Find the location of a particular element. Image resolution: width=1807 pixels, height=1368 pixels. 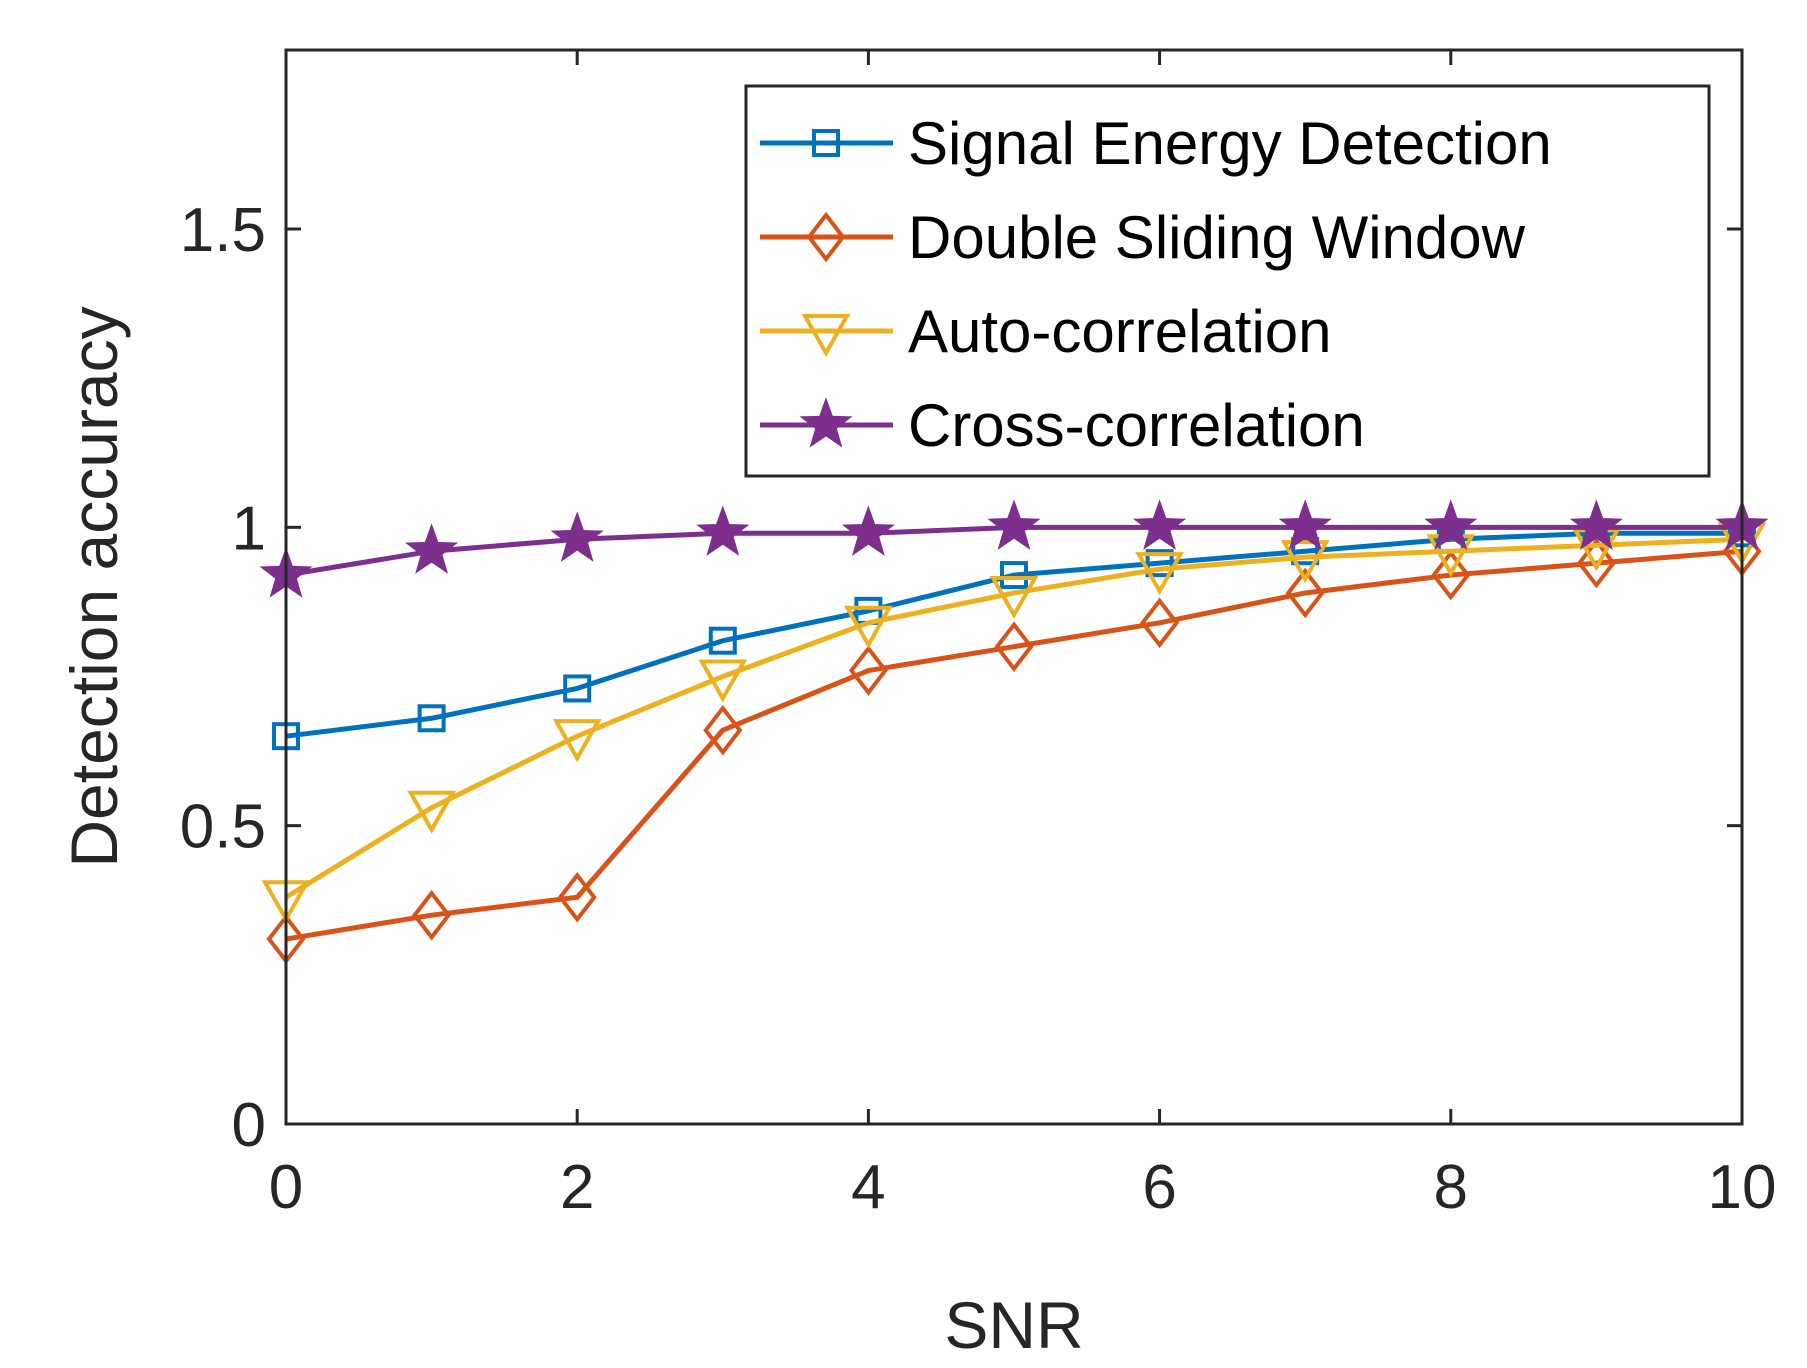

legend-label: Auto-correlation is located at coordinates (1120, 331).